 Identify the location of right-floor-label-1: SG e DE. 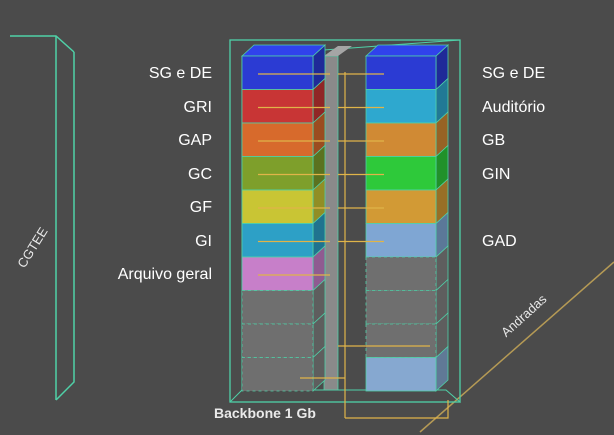
(514, 73).